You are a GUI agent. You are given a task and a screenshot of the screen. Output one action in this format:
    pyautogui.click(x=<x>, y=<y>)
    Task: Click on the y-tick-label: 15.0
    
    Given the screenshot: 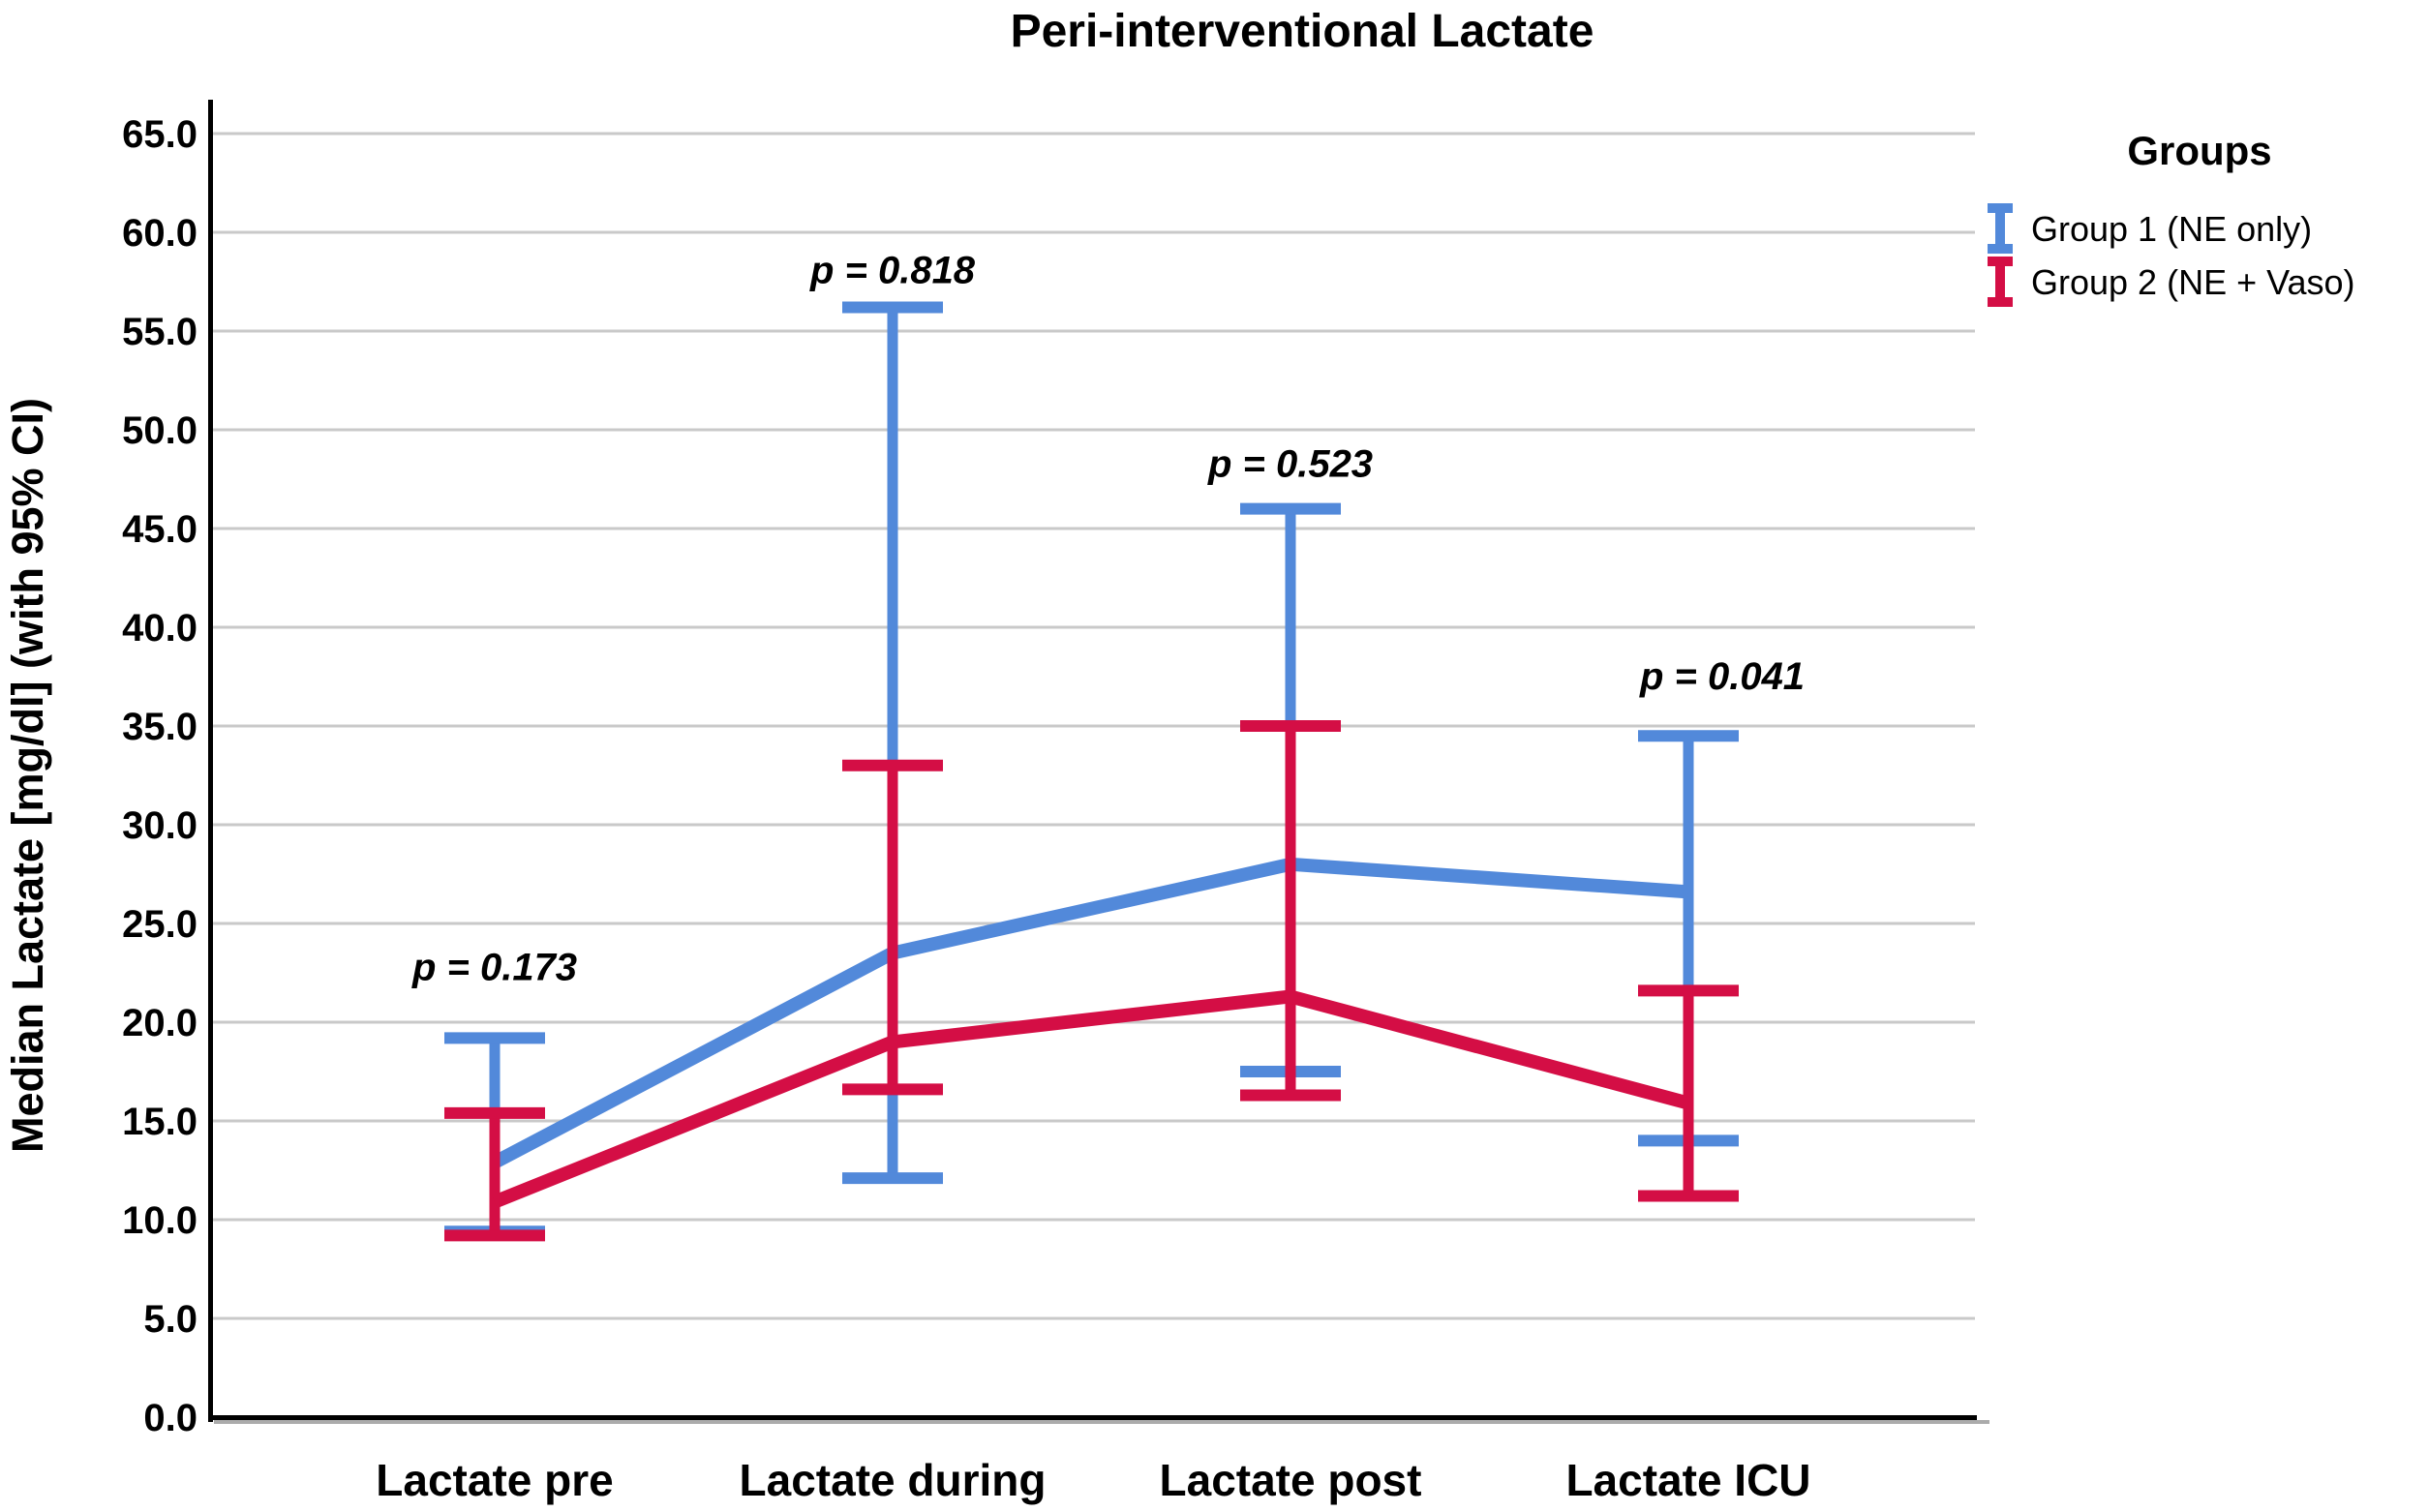 What is the action you would take?
    pyautogui.click(x=159, y=1122)
    